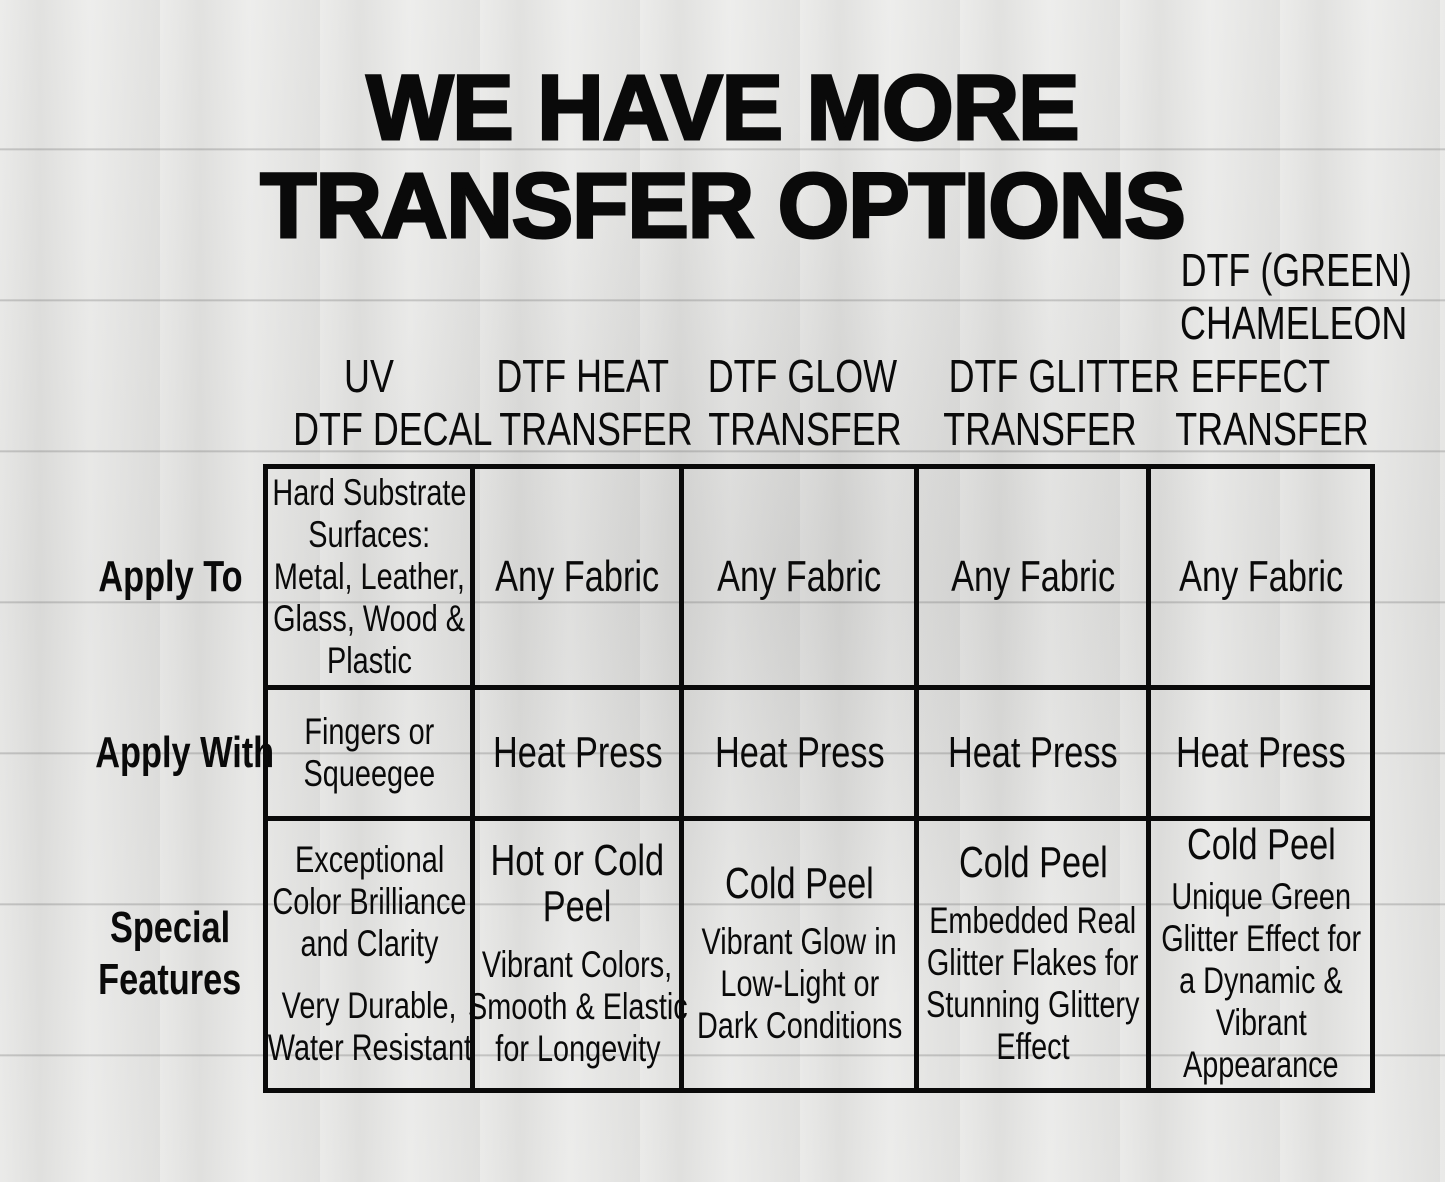 Image resolution: width=1445 pixels, height=1182 pixels. Describe the element at coordinates (368, 376) in the screenshot. I see `column-header-line-text: UV` at that location.